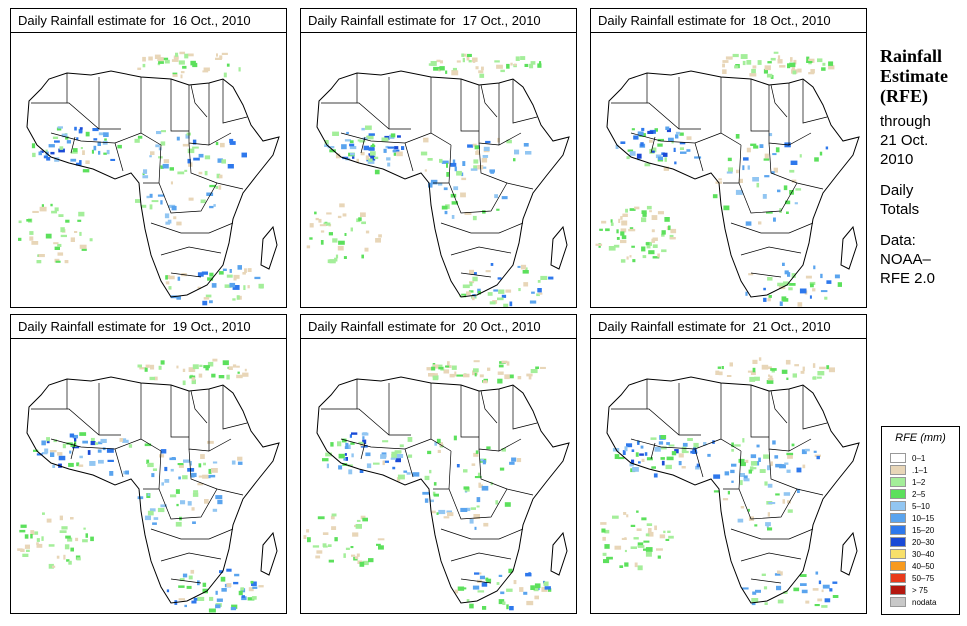  Describe the element at coordinates (919, 494) in the screenshot. I see `legend-label: 2–5` at that location.